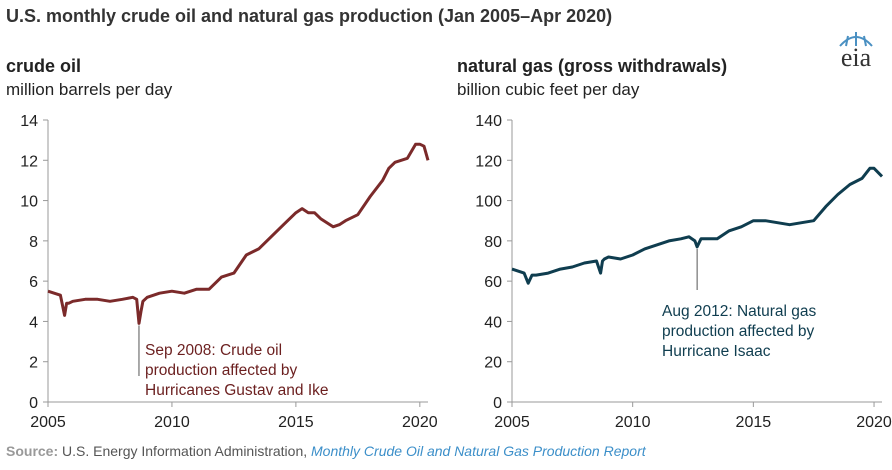 Image resolution: width=892 pixels, height=470 pixels. What do you see at coordinates (739, 311) in the screenshot?
I see `gas-annotation-line: Aug 2012: Natural gas` at bounding box center [739, 311].